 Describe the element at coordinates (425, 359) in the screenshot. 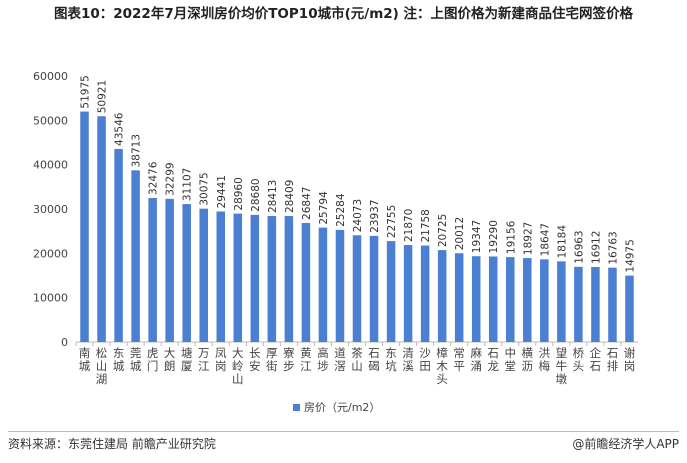

I see `x-tick-label: 沙田` at that location.